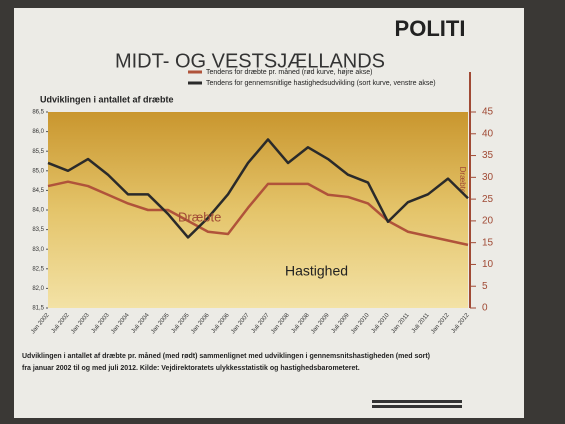 This screenshot has width=565, height=424. I want to click on y2-tick-label: 30, so click(488, 177).